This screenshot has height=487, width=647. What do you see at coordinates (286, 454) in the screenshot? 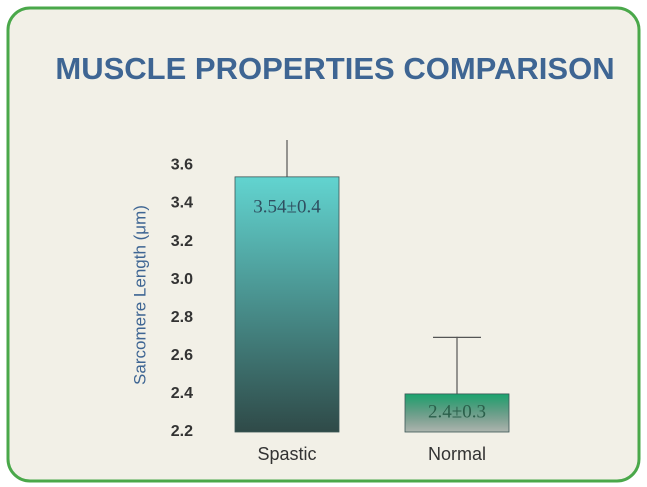
I see `x-tick-label: Spastic` at bounding box center [286, 454].